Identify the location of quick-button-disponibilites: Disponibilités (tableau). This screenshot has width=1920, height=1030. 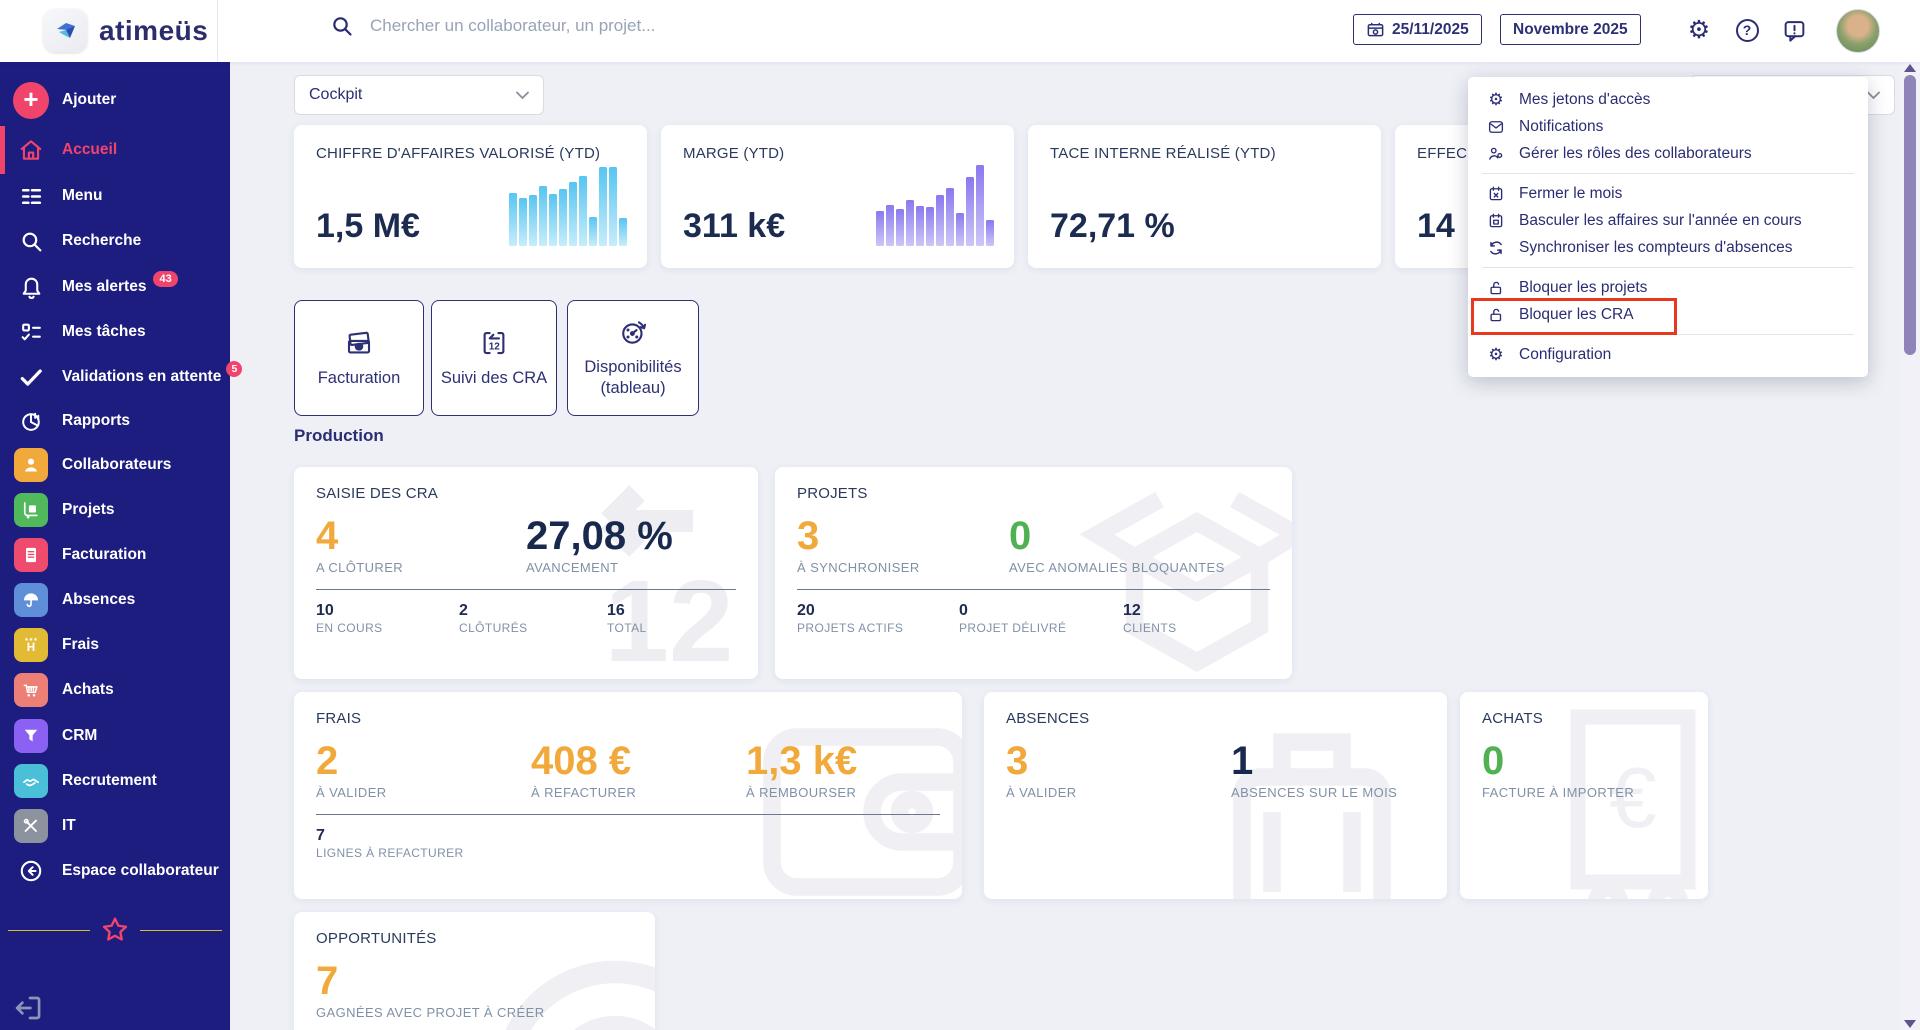
(633, 358).